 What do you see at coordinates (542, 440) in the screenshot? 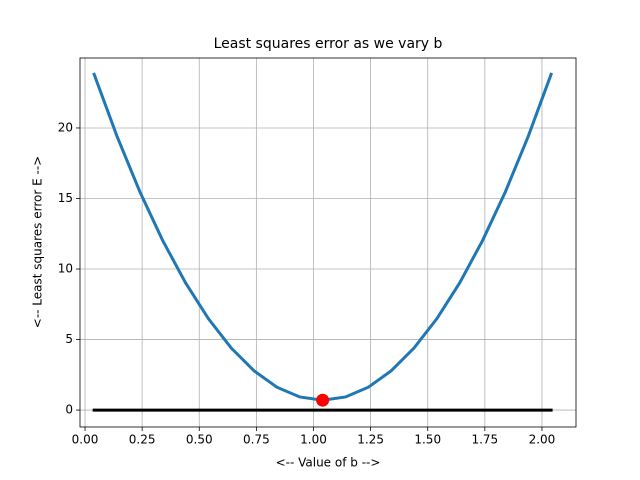
I see `x-tick-label: 2.00` at bounding box center [542, 440].